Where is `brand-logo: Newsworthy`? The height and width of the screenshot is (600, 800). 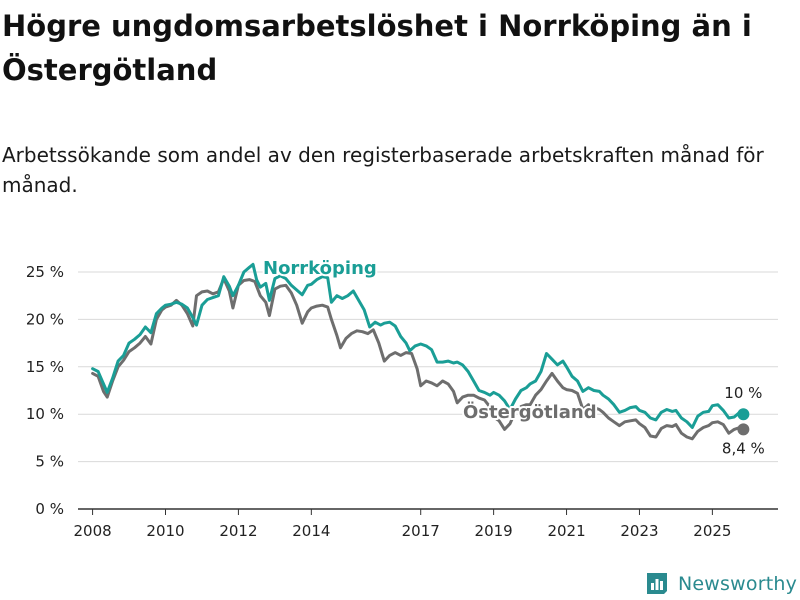 brand-logo: Newsworthy is located at coordinates (720, 584).